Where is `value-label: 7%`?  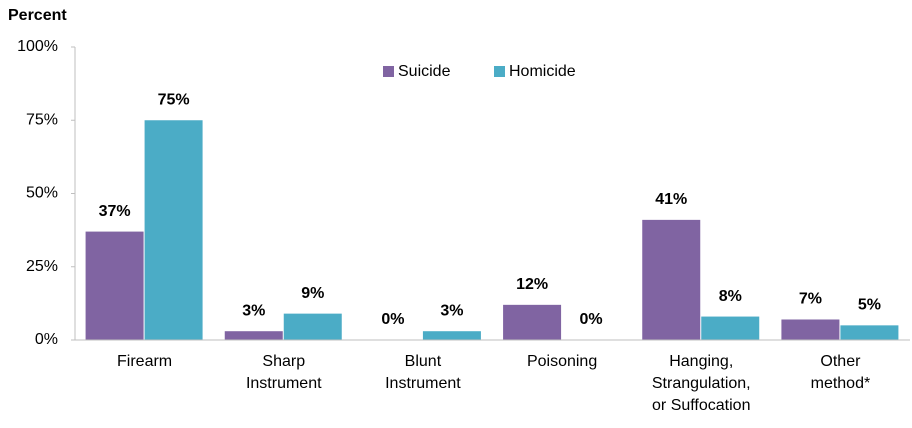
value-label: 7% is located at coordinates (810, 299).